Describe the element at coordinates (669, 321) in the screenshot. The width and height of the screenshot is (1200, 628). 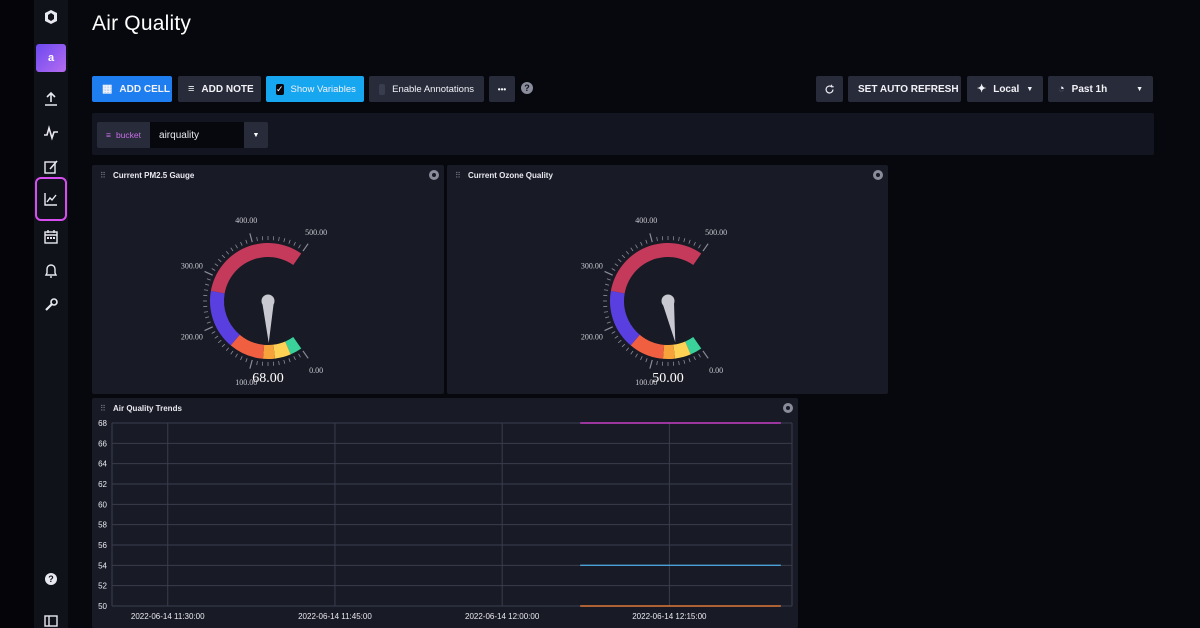
I see `gauge-needle` at that location.